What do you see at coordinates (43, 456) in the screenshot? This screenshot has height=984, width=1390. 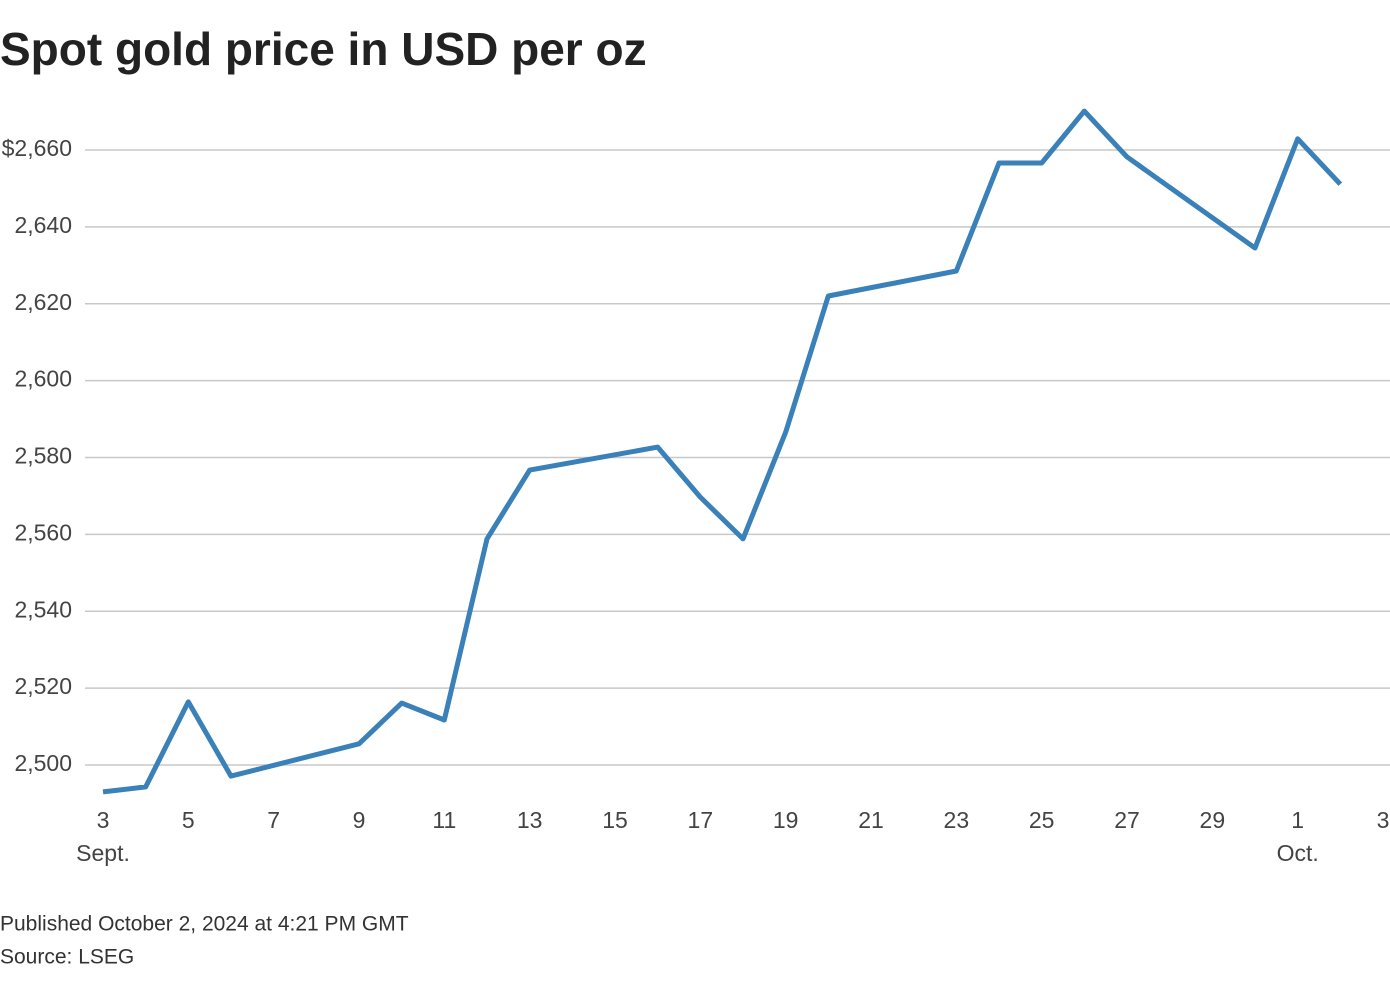 I see `y-tick-label: 2,580` at bounding box center [43, 456].